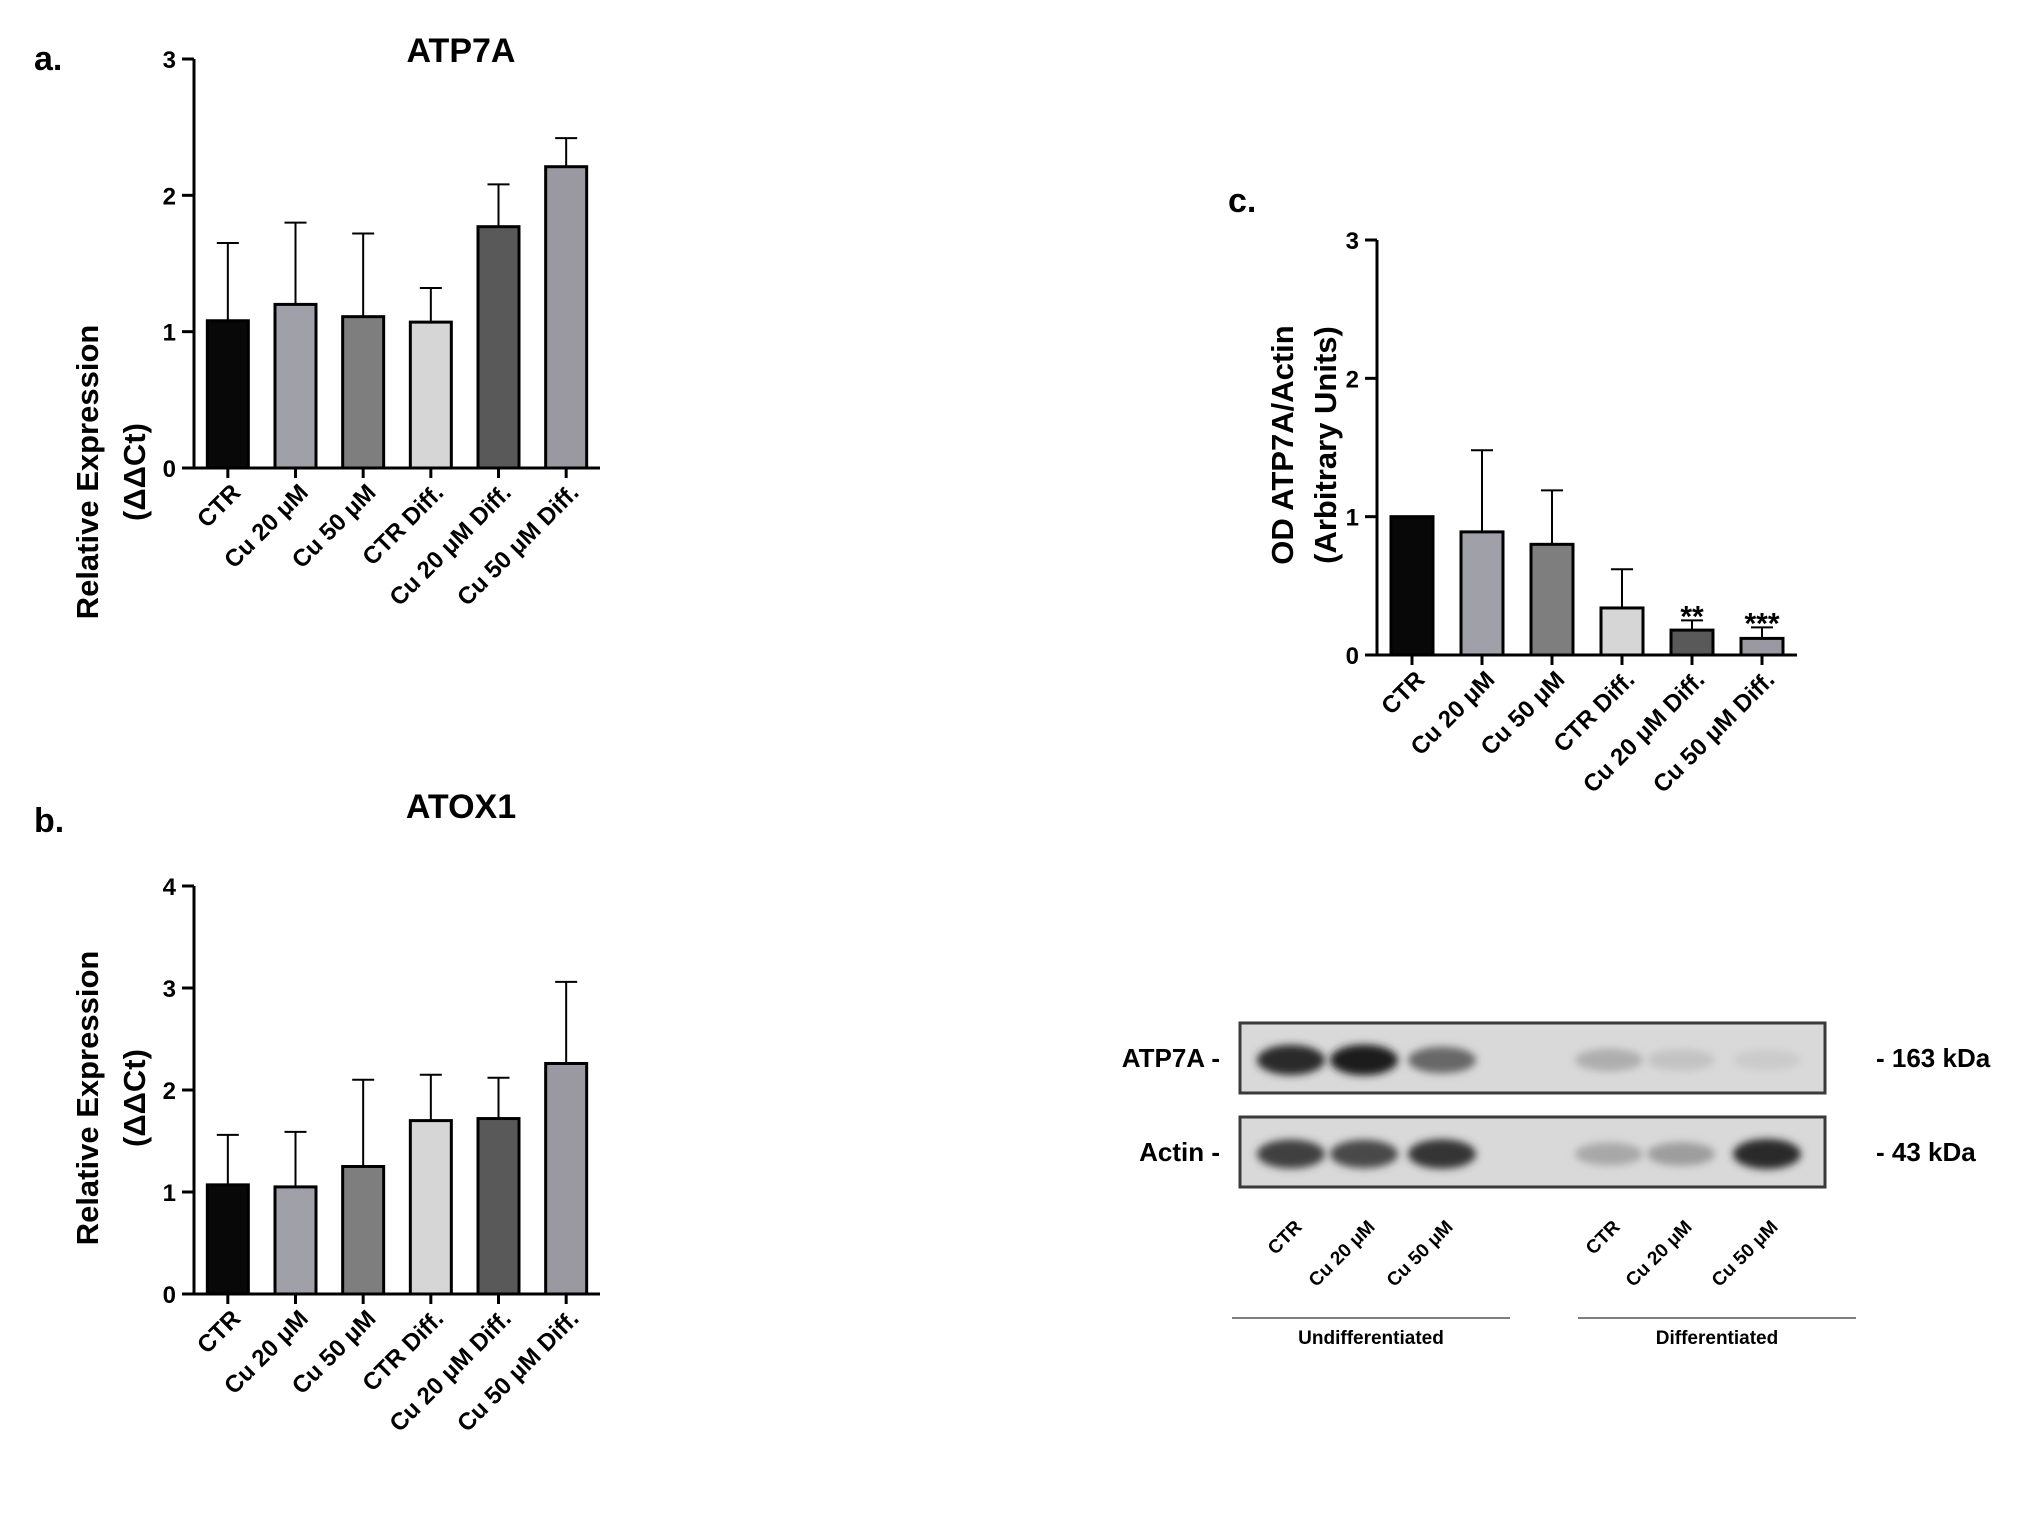 Image resolution: width=2033 pixels, height=1518 pixels. I want to click on blot-size-label: - 43 kDa, so click(1926, 1152).